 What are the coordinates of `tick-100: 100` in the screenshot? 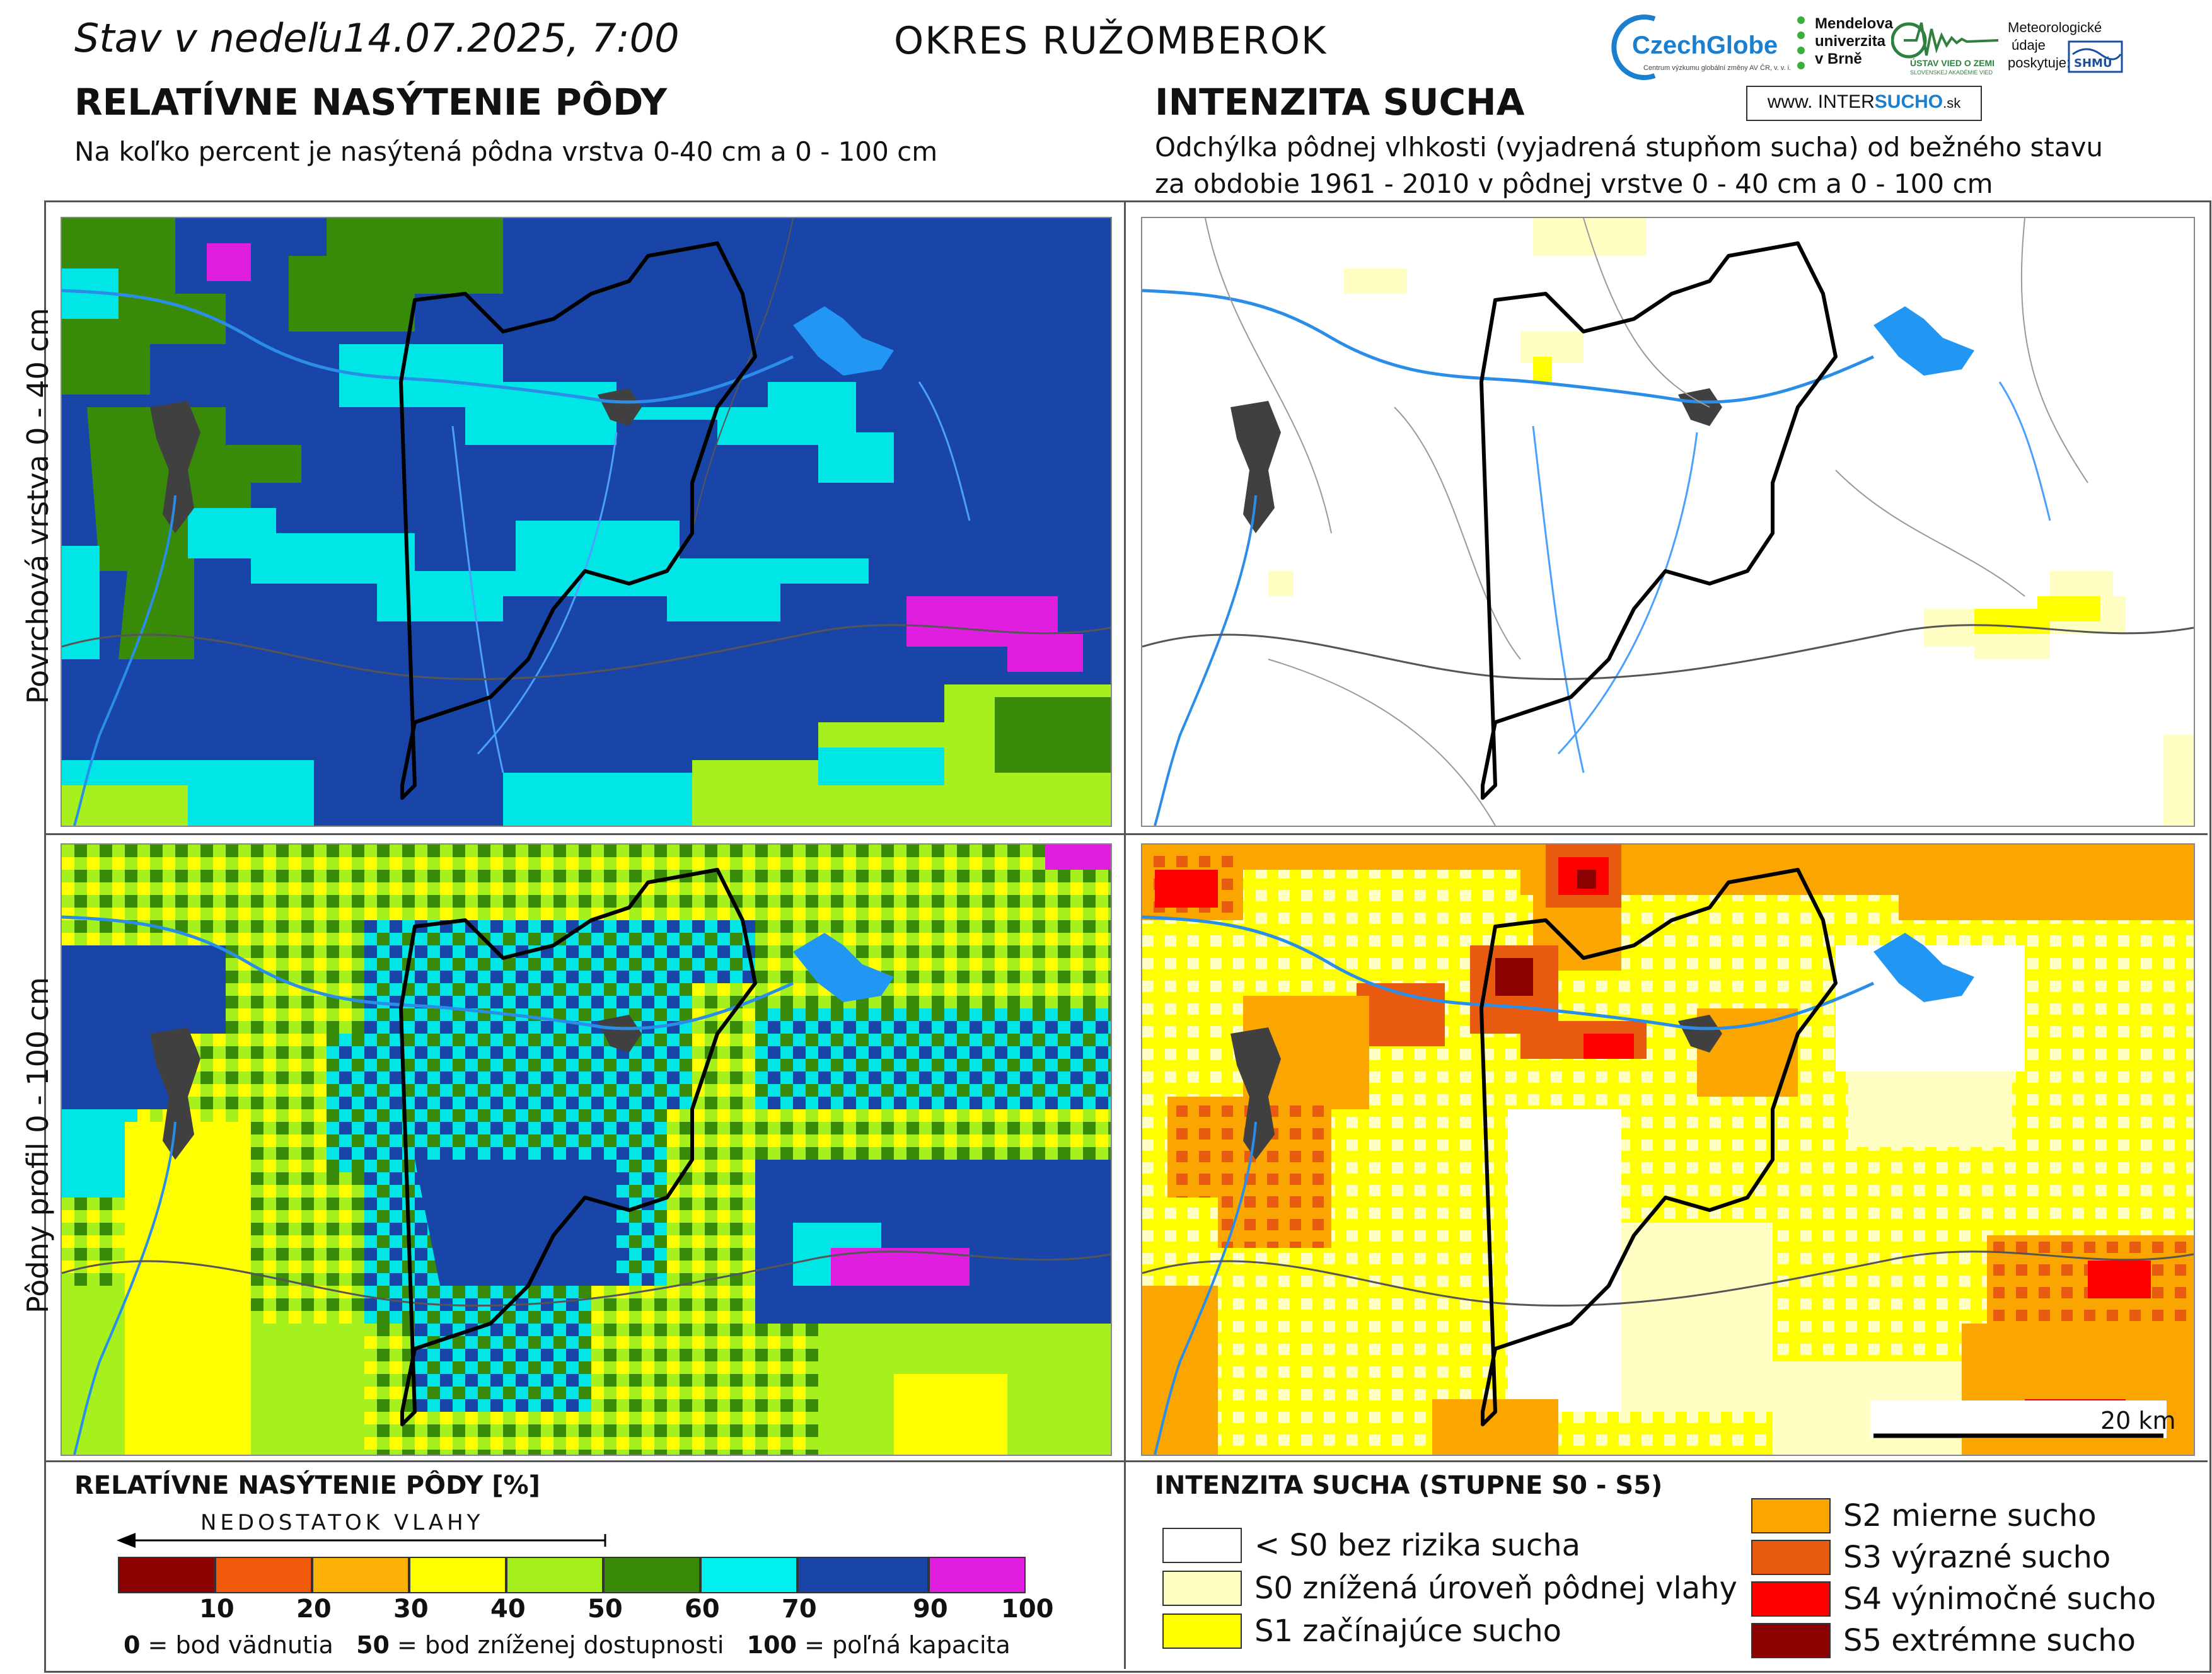 It's located at (1027, 1609).